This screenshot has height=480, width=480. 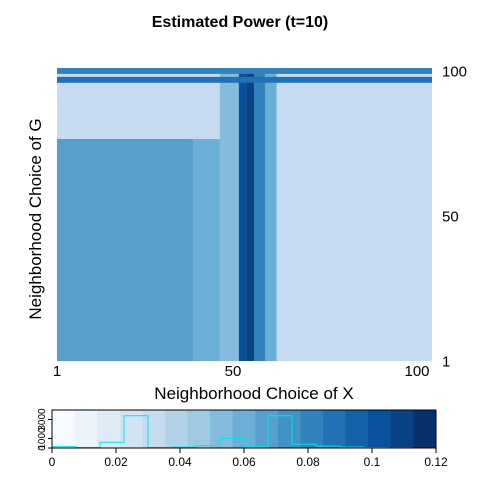 I want to click on histogram-line, so click(x=232, y=432).